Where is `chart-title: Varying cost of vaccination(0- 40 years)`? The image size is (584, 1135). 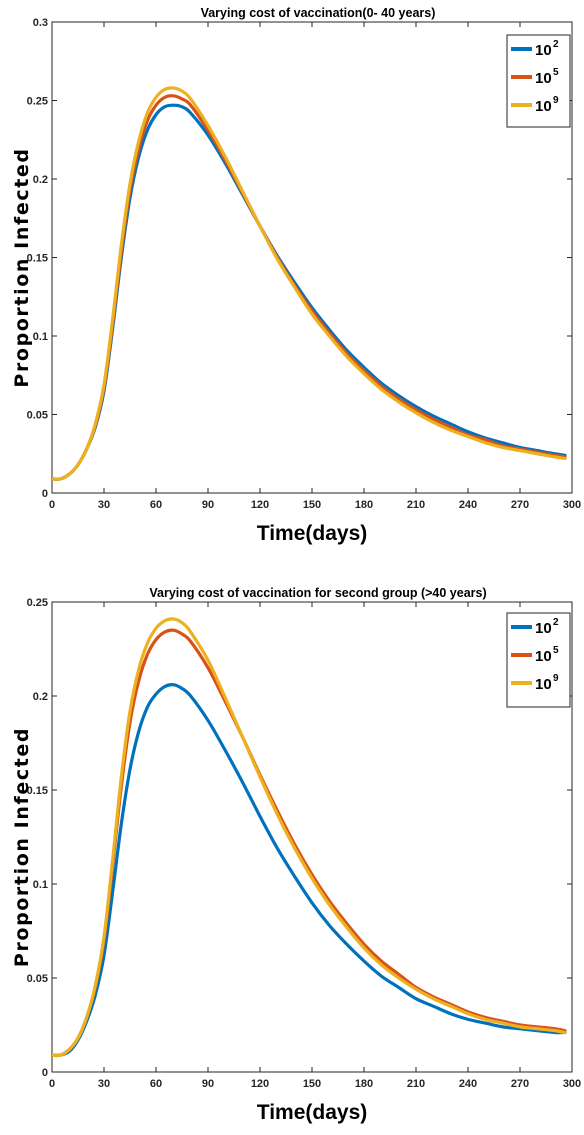
chart-title: Varying cost of vaccination(0- 40 years) is located at coordinates (318, 13).